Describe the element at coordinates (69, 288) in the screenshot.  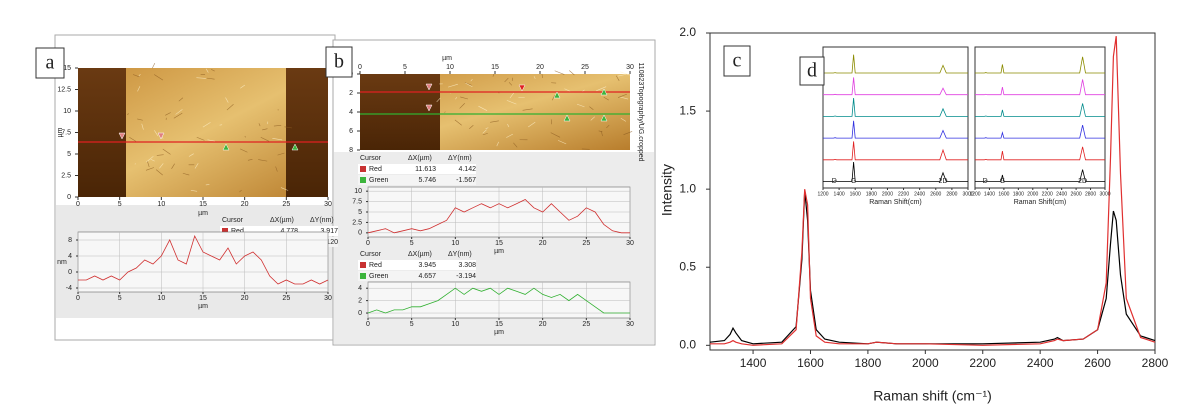
I see `y-tick-label: -4` at that location.